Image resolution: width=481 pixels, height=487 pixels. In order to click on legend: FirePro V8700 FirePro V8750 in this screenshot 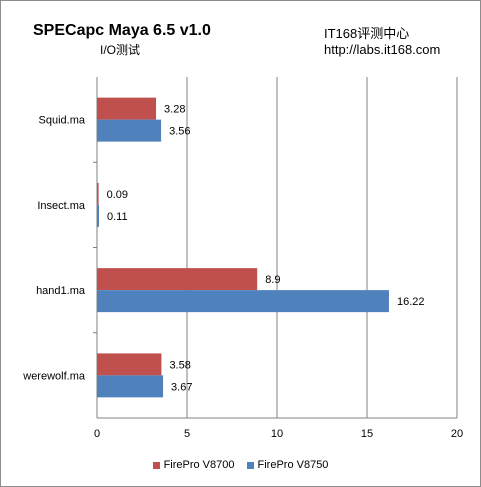, I will do `click(240, 465)`.